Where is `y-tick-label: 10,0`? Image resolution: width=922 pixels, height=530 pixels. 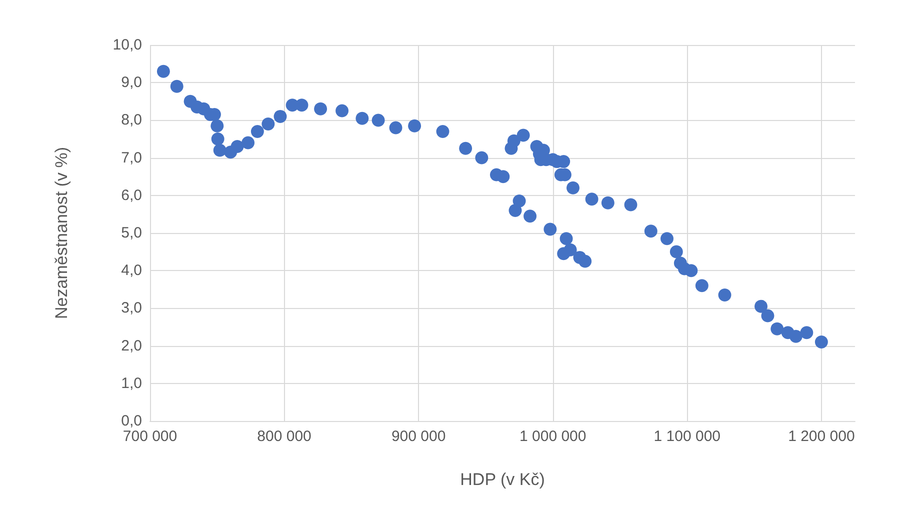
y-tick-label: 10,0 is located at coordinates (127, 45).